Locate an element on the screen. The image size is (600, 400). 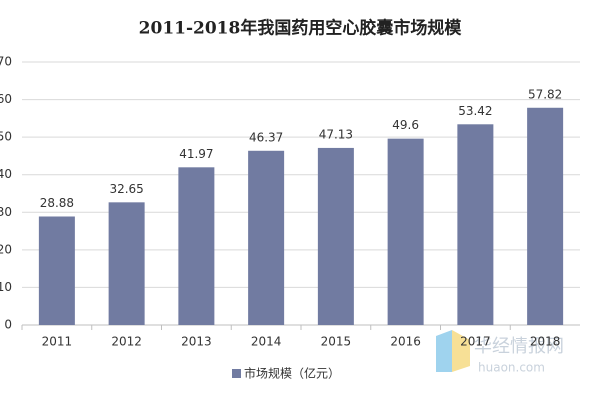
watermark-url: huaon.com is located at coordinates (511, 368).